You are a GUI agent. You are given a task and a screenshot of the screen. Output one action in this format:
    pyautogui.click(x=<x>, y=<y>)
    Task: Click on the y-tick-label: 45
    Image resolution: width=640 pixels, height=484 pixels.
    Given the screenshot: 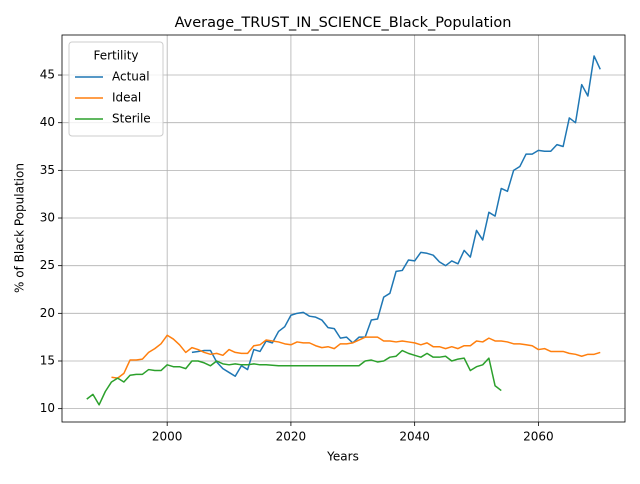 What is the action you would take?
    pyautogui.click(x=47, y=75)
    